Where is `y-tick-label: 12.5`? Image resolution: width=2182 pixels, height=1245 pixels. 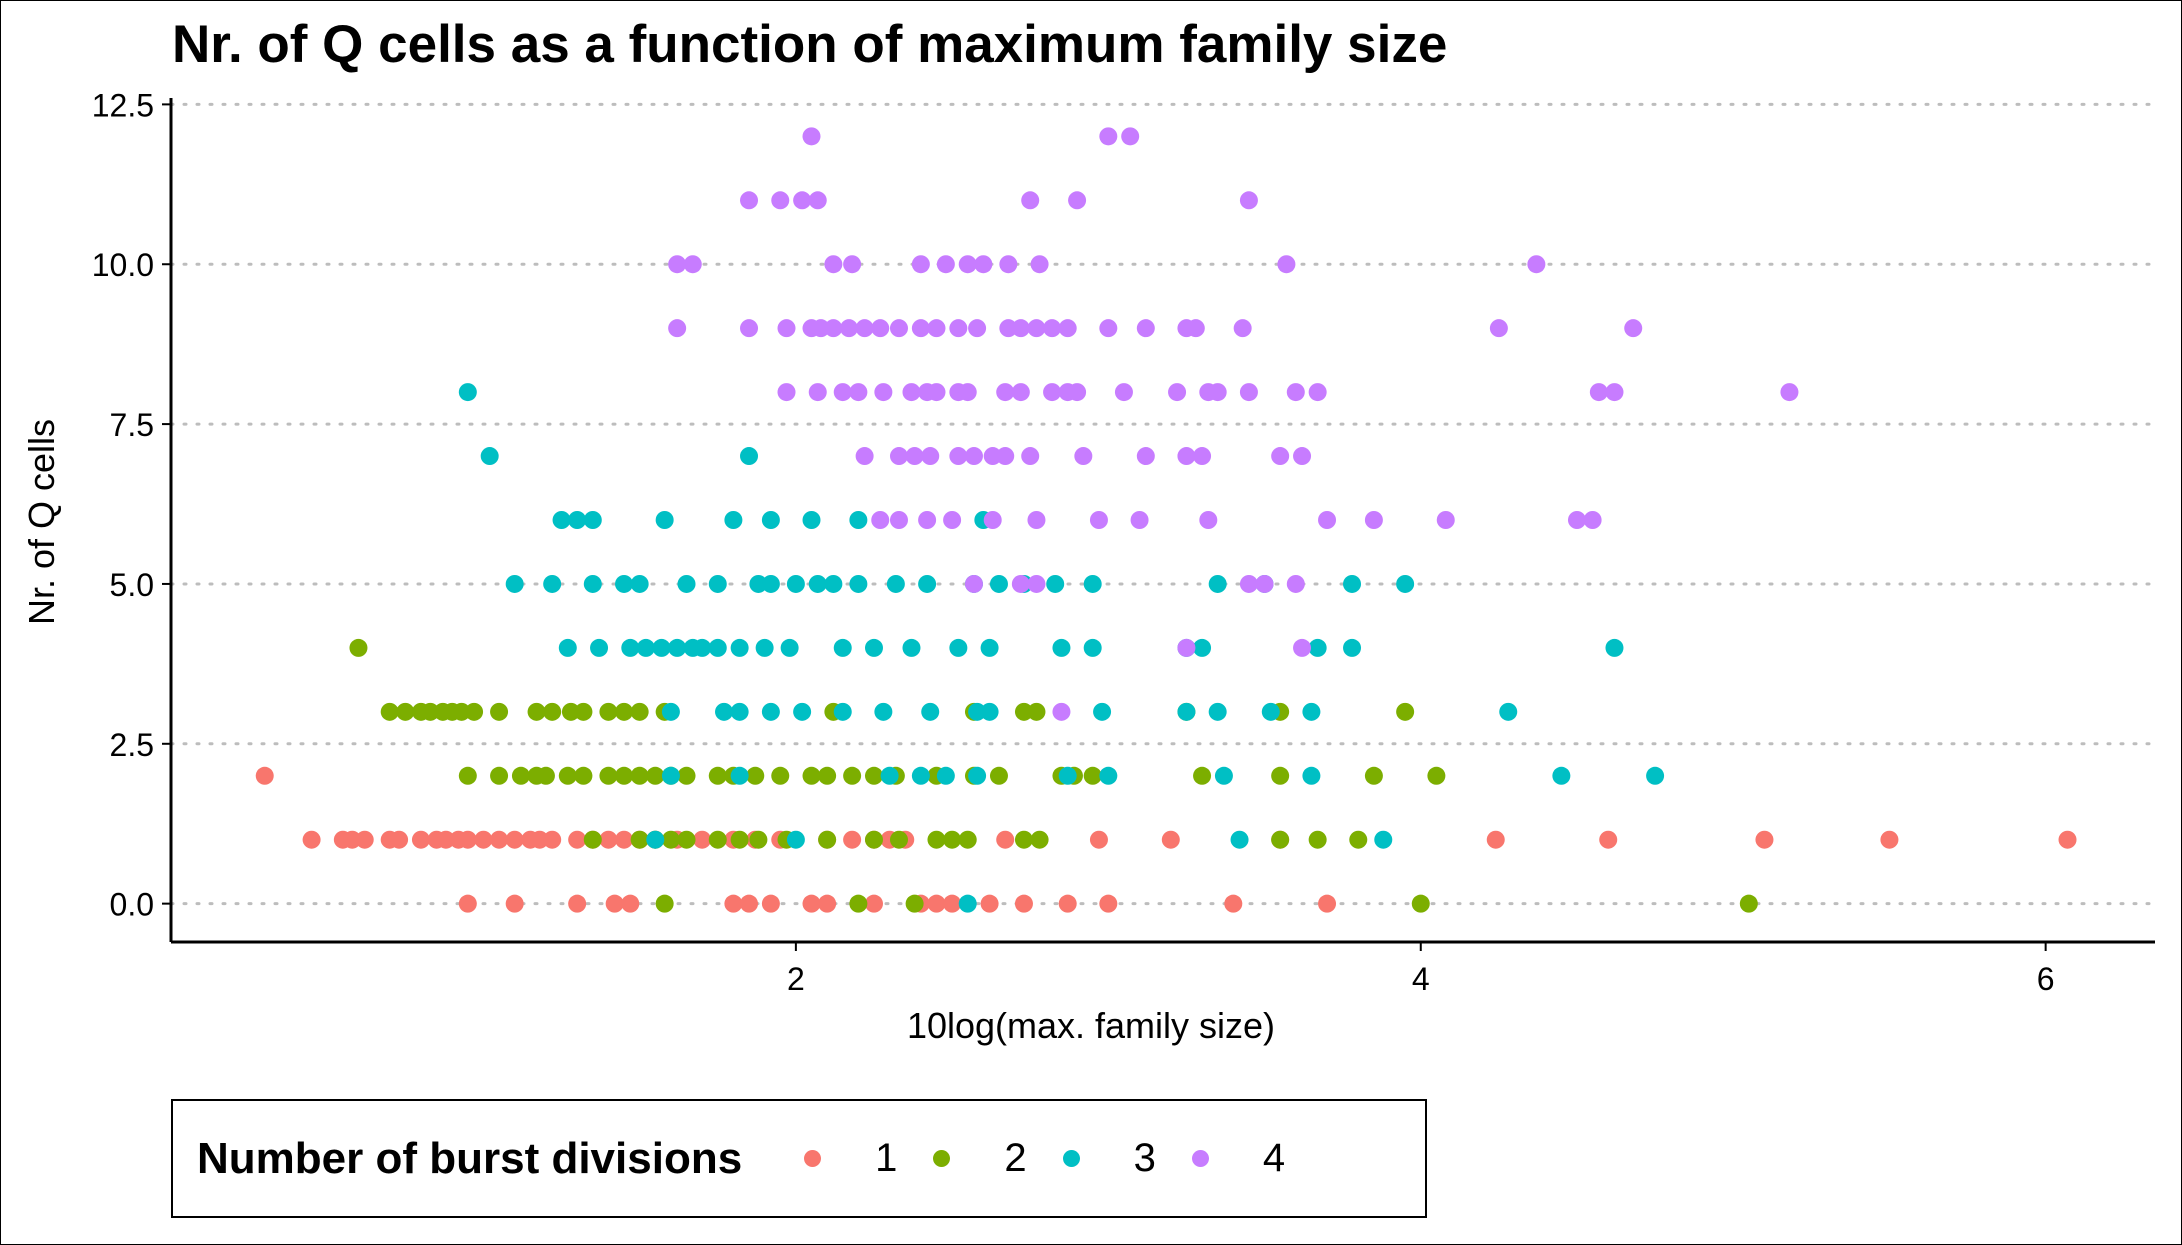
y-tick-label: 12.5 is located at coordinates (123, 105).